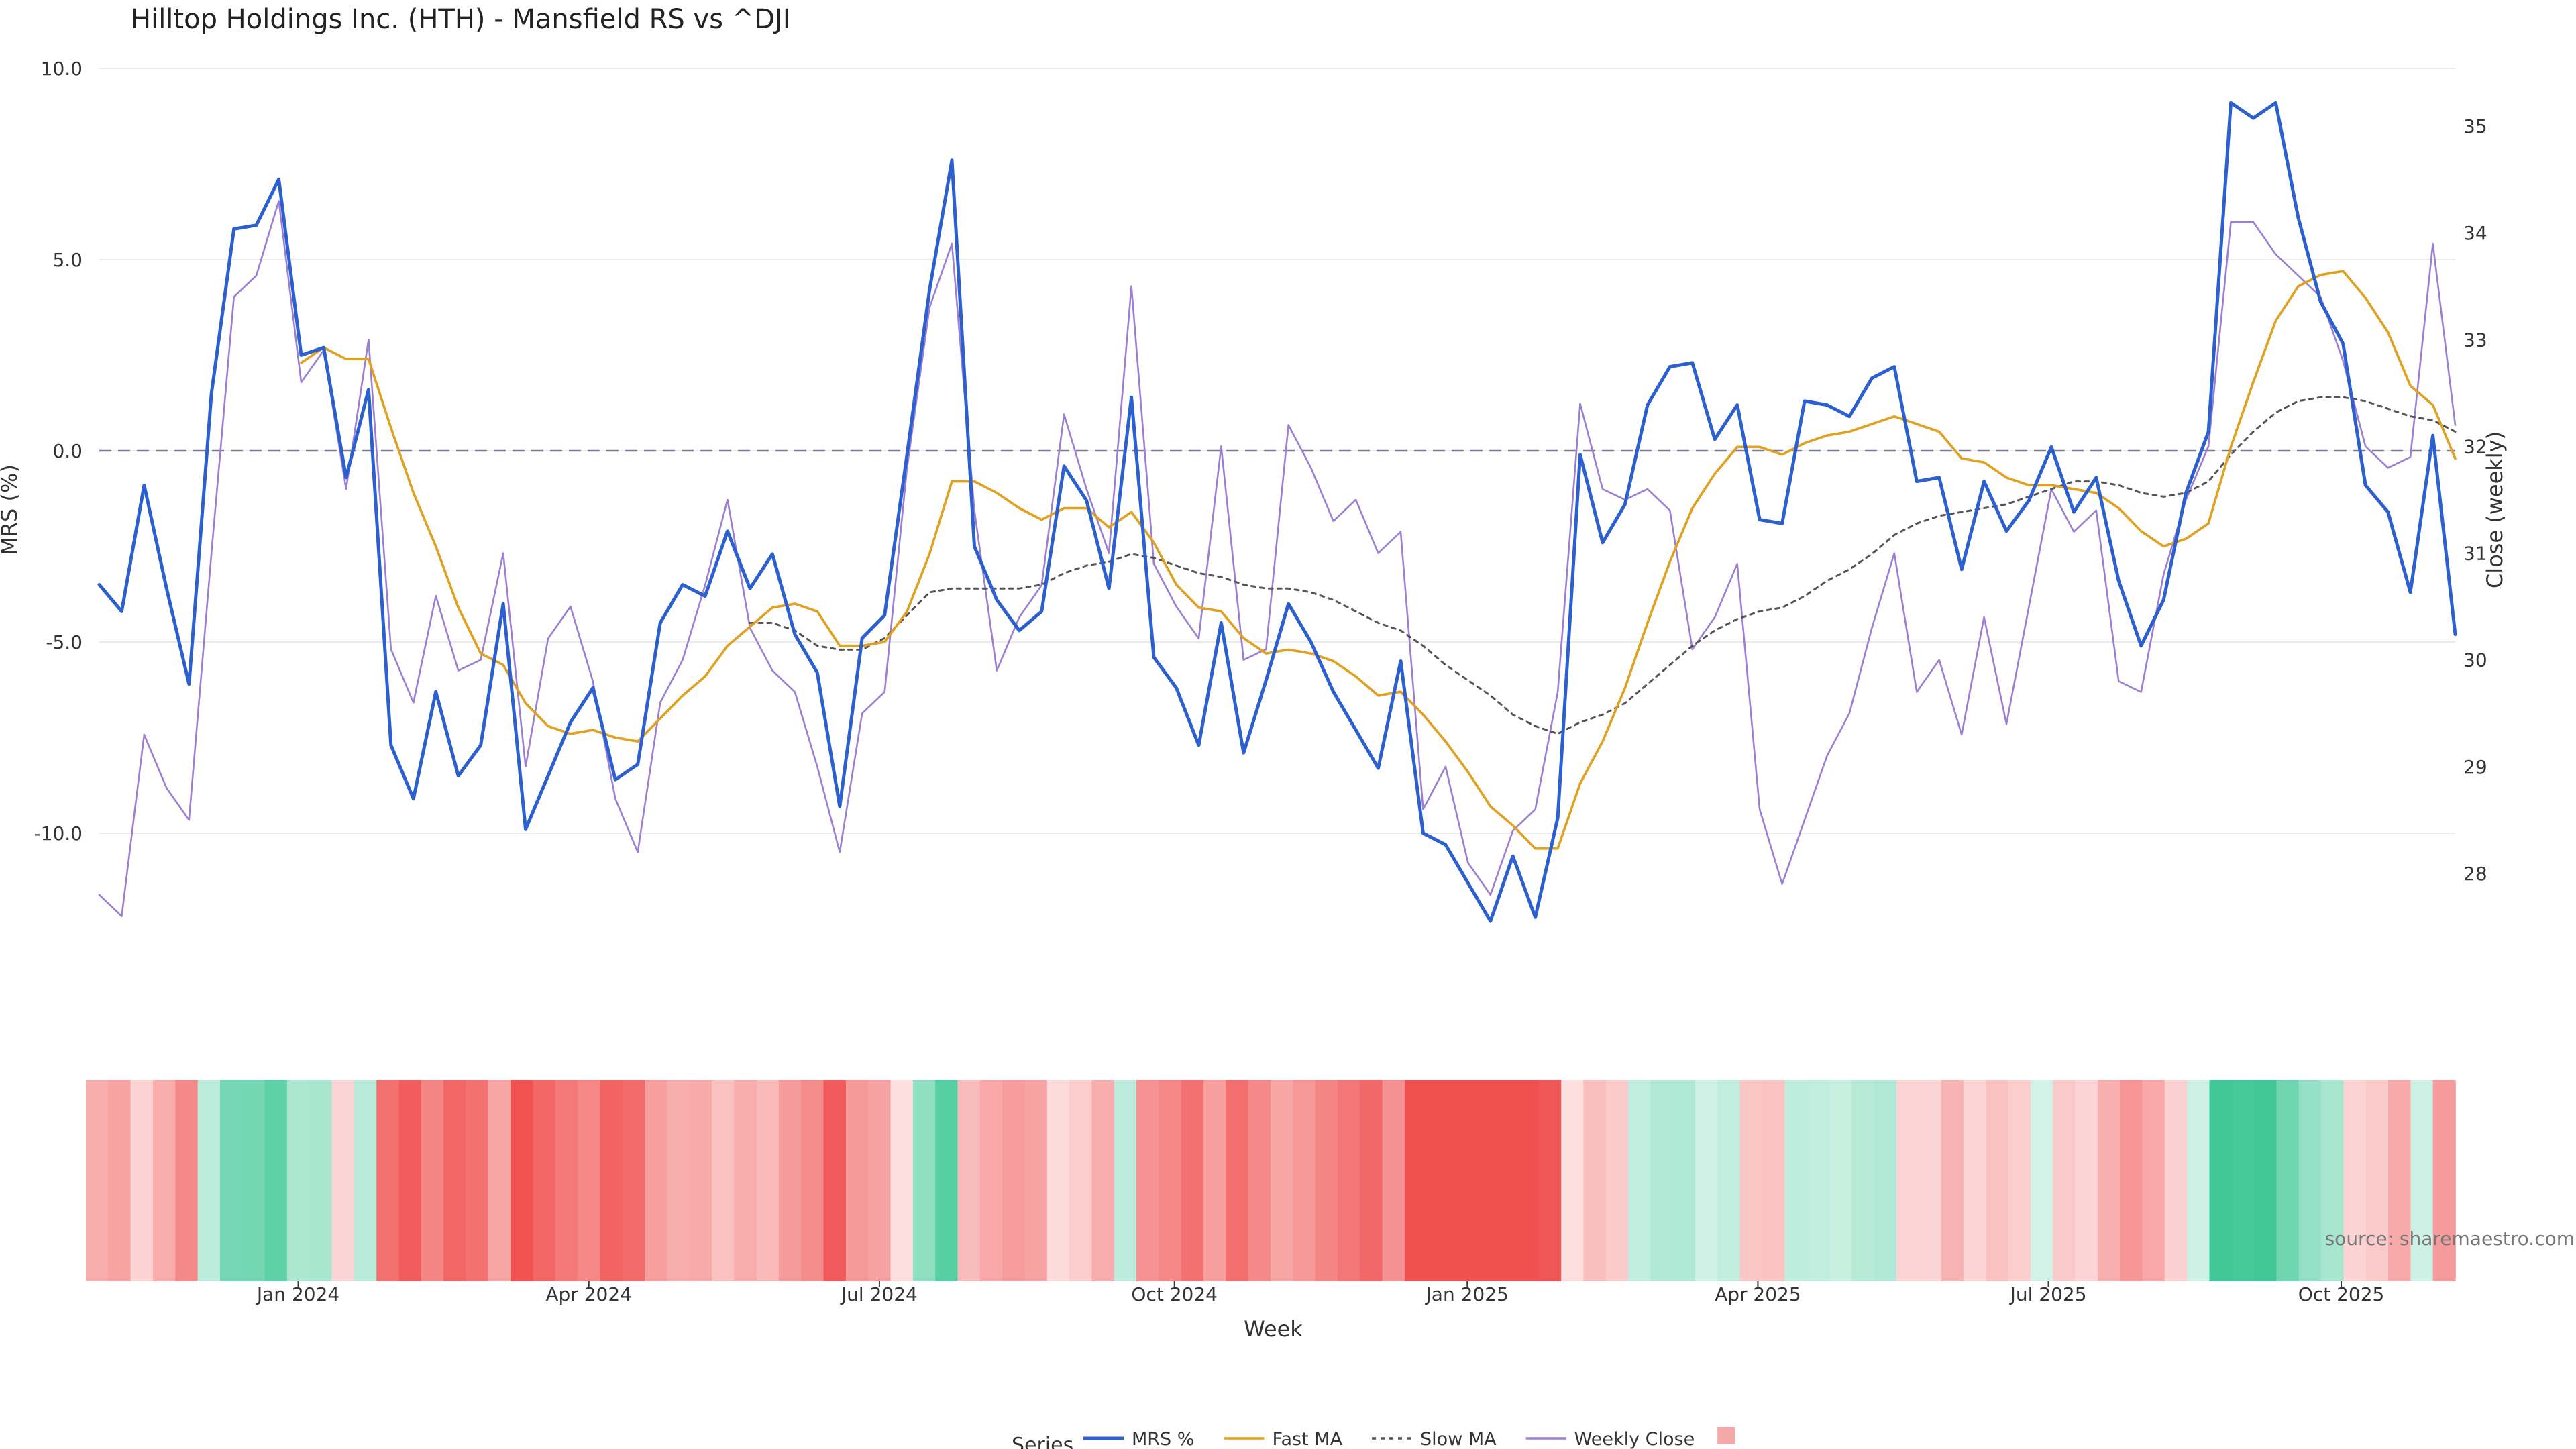  I want to click on x-tick-label: Jul 2024, so click(879, 1294).